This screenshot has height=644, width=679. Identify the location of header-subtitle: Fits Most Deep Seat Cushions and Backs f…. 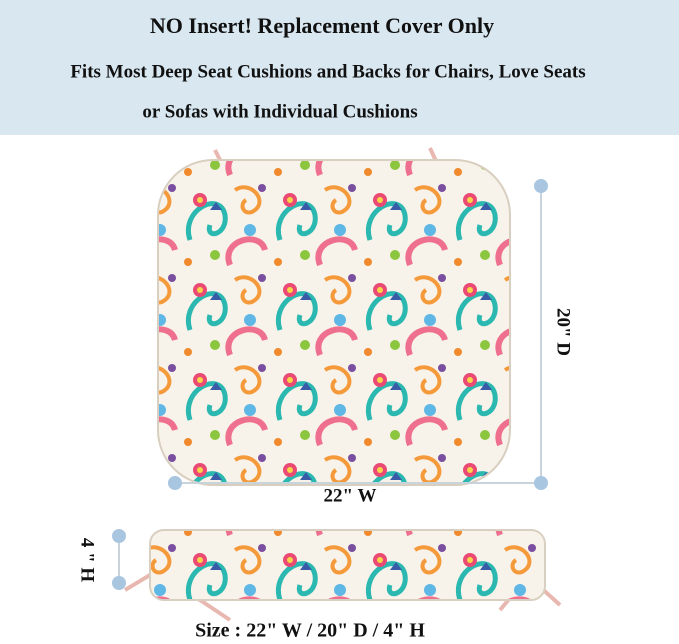
(327, 71).